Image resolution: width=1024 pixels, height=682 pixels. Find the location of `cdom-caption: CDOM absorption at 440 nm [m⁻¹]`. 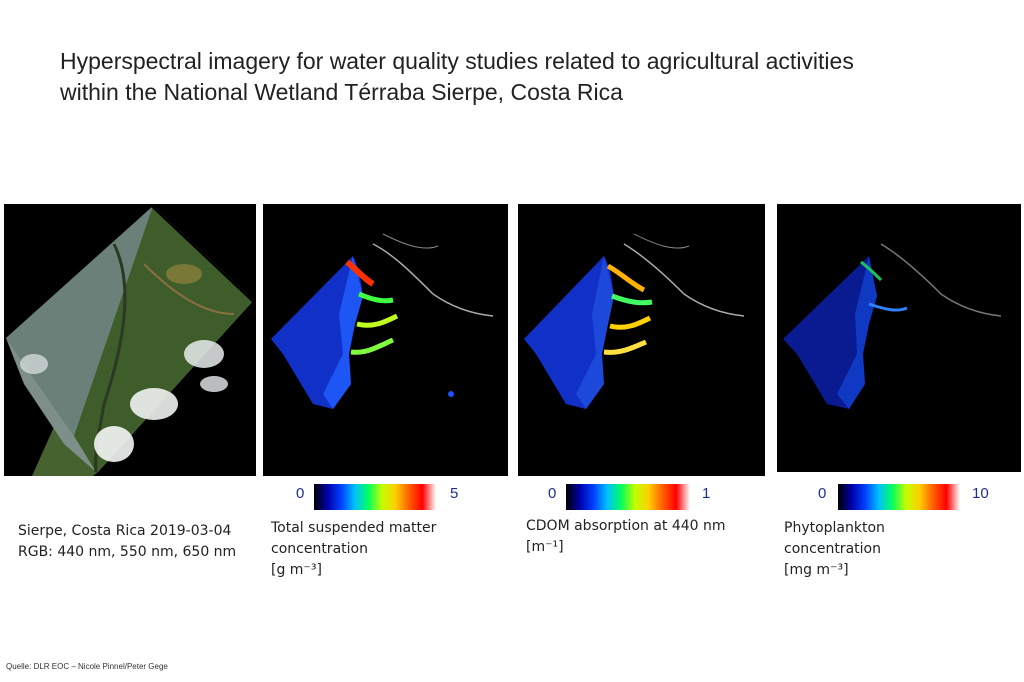

cdom-caption: CDOM absorption at 440 nm [m⁻¹] is located at coordinates (626, 537).